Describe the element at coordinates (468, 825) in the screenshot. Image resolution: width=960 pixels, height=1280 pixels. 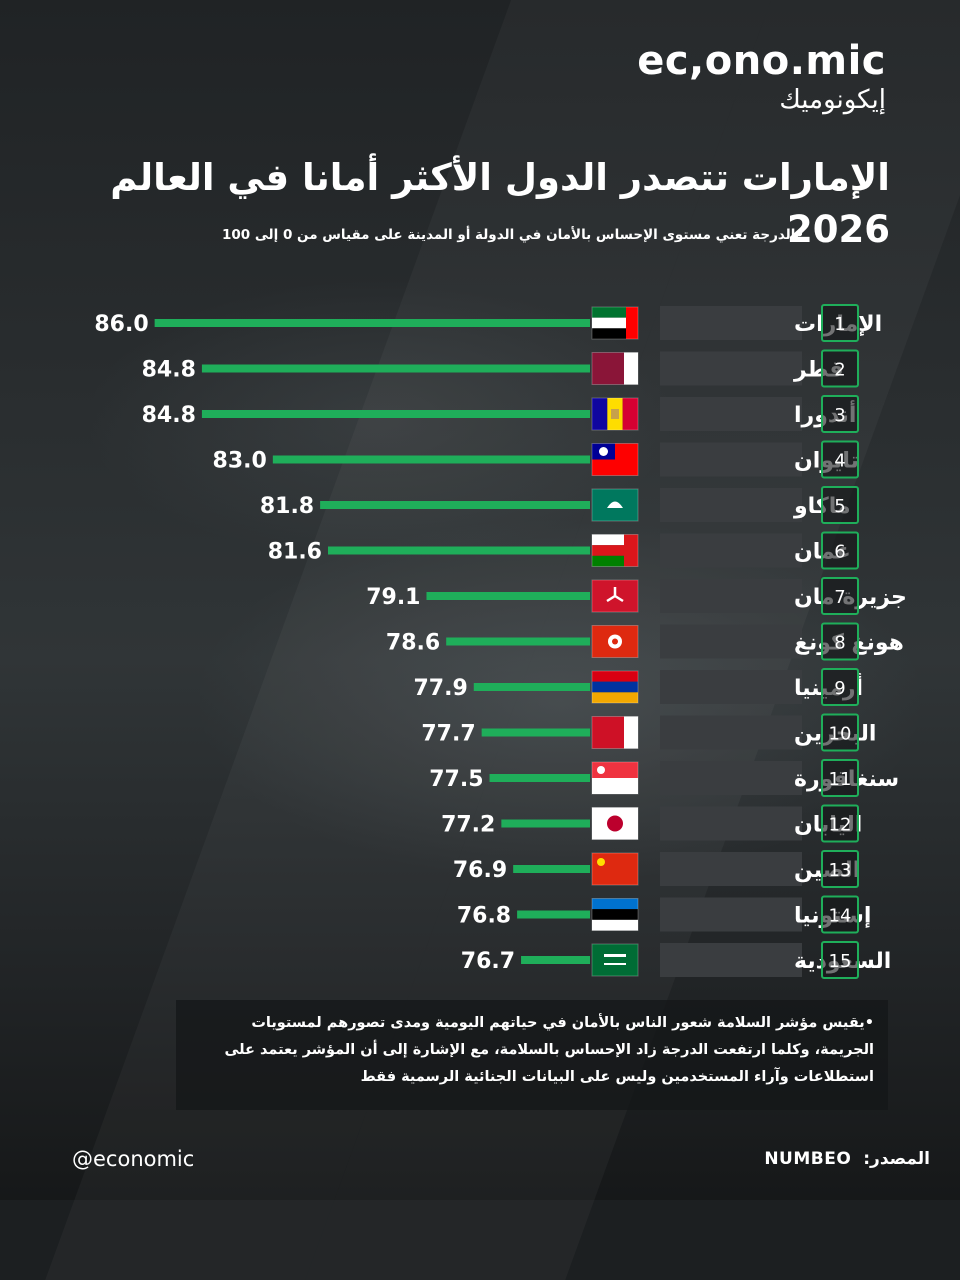
I see `value-label: 77.2` at that location.